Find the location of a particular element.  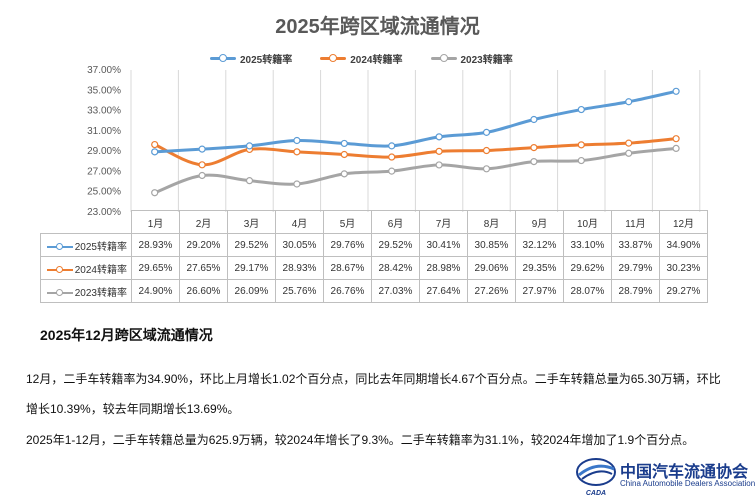

category-label: 6月 is located at coordinates (395, 222).